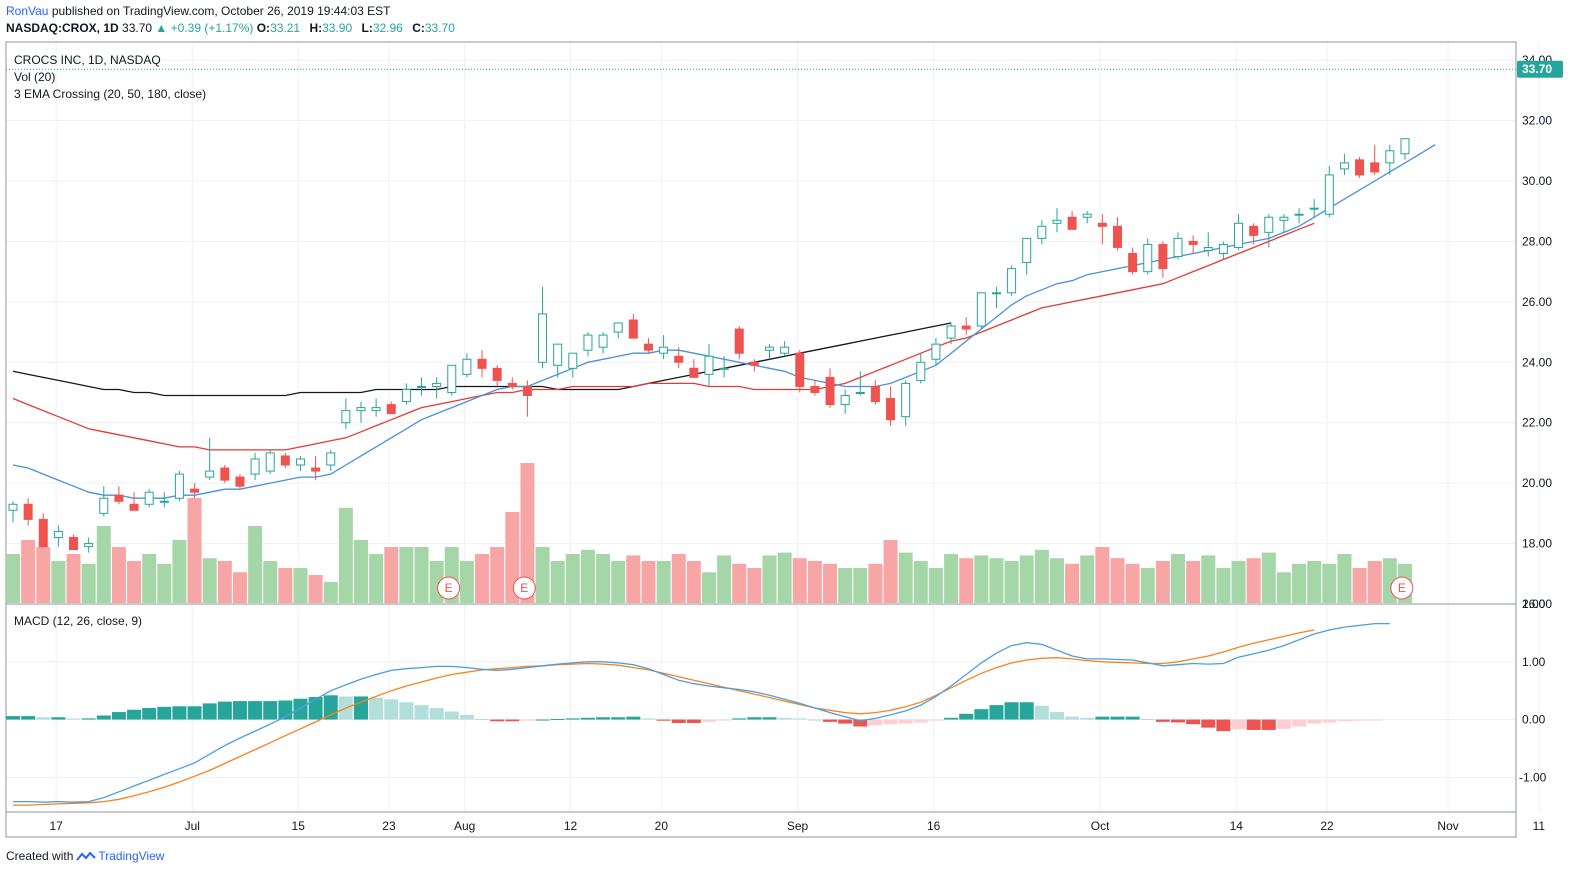  What do you see at coordinates (662, 826) in the screenshot?
I see `time-tick-6: 20` at bounding box center [662, 826].